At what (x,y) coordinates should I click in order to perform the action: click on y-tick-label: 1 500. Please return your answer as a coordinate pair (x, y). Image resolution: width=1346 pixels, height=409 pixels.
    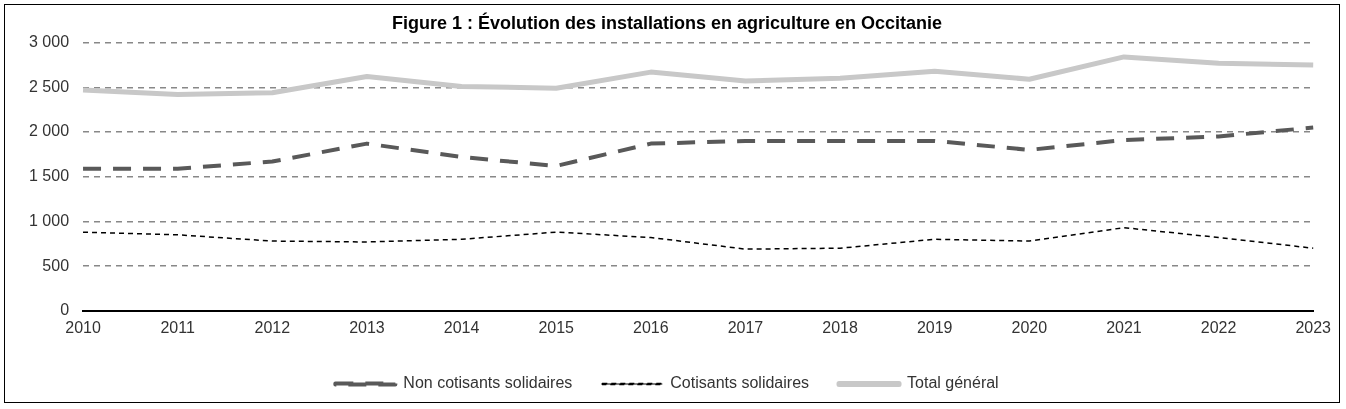
    Looking at the image, I should click on (49, 176).